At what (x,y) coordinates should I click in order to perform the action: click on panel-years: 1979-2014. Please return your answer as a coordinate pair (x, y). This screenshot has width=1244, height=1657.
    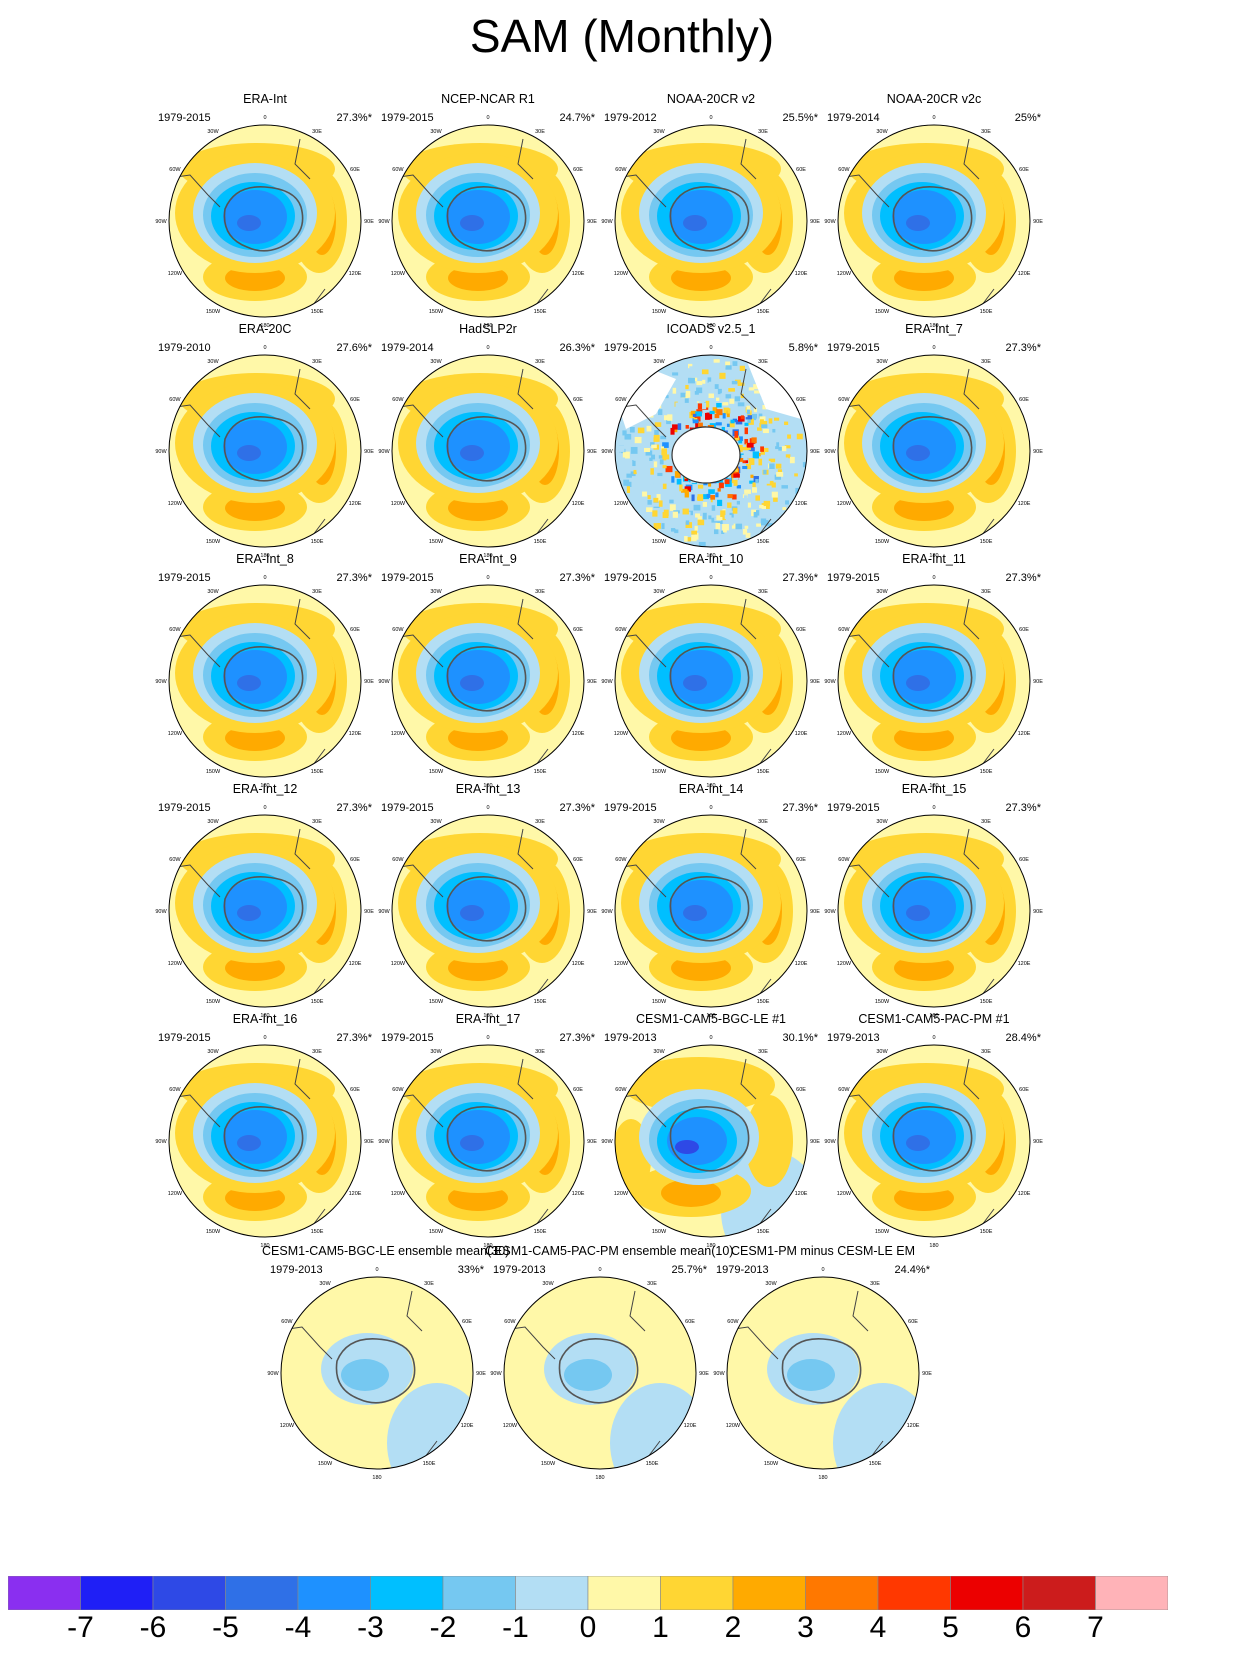
    Looking at the image, I should click on (407, 348).